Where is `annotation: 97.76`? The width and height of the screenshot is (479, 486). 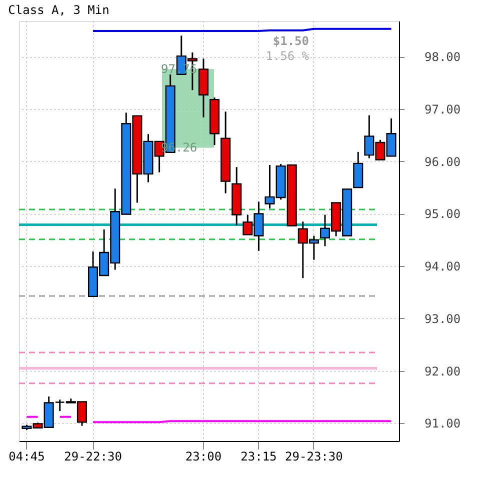 annotation: 97.76 is located at coordinates (179, 69).